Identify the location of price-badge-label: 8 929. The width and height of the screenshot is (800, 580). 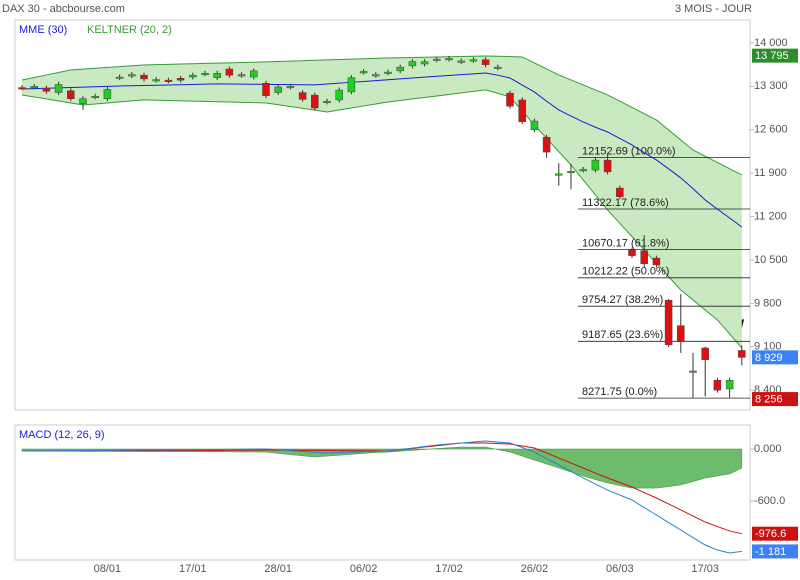
(769, 358).